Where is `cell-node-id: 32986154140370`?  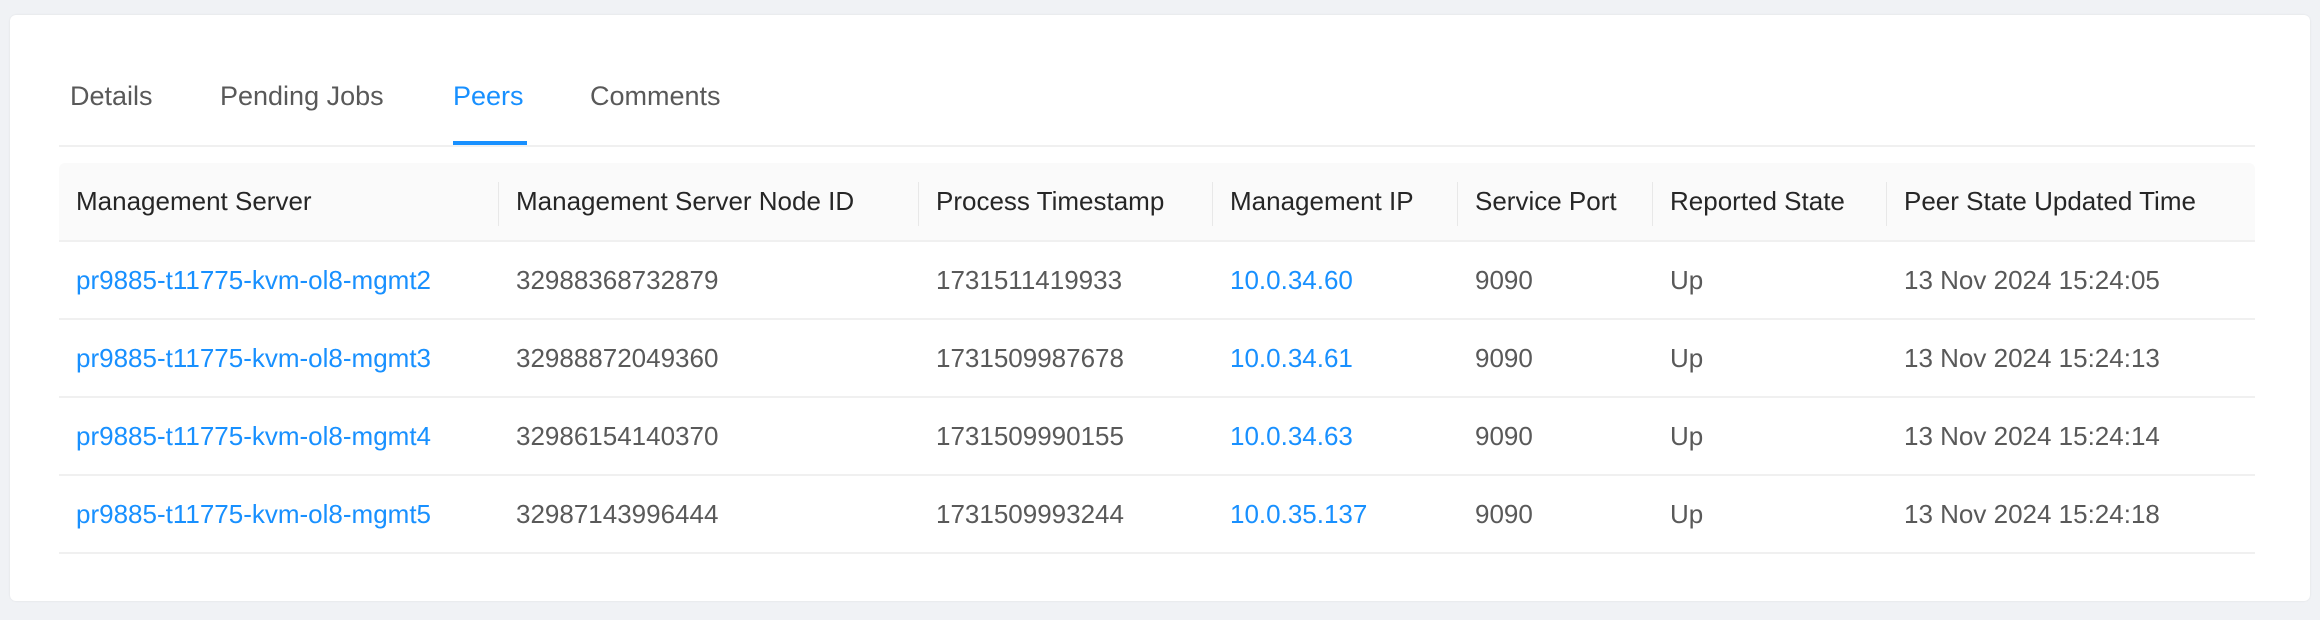
cell-node-id: 32986154140370 is located at coordinates (709, 436).